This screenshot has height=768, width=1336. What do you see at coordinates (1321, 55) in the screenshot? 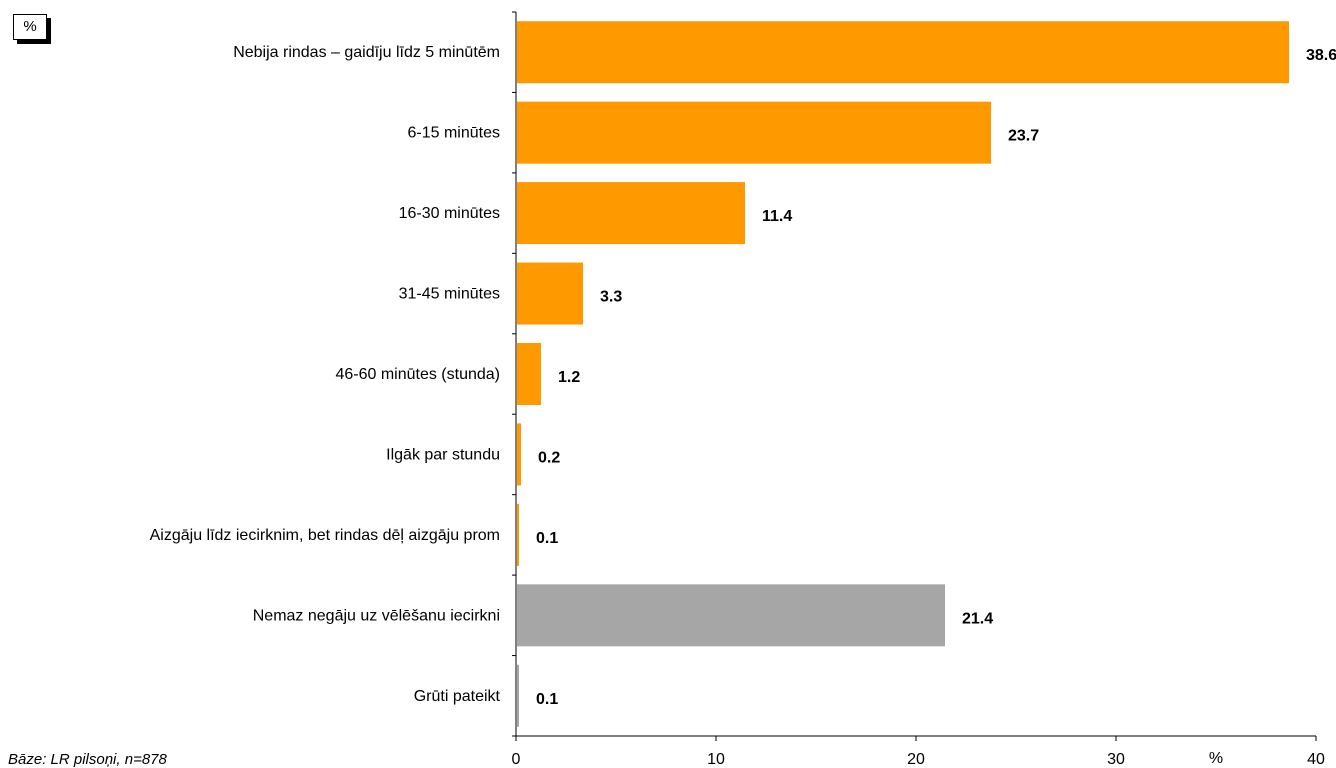
I see `data-label: 38.6` at bounding box center [1321, 55].